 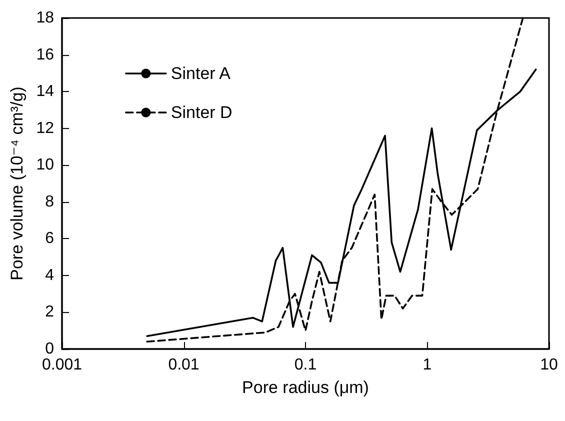 What do you see at coordinates (549, 365) in the screenshot?
I see `x-tick-label: 10` at bounding box center [549, 365].